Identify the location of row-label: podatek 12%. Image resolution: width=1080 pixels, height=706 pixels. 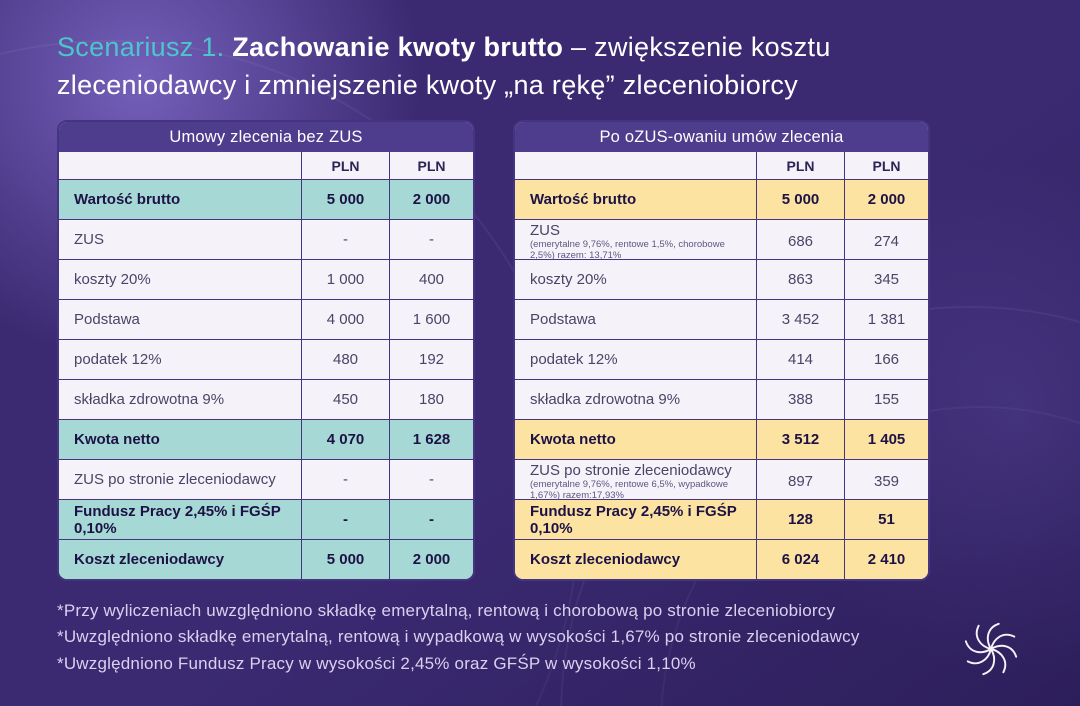
(574, 359).